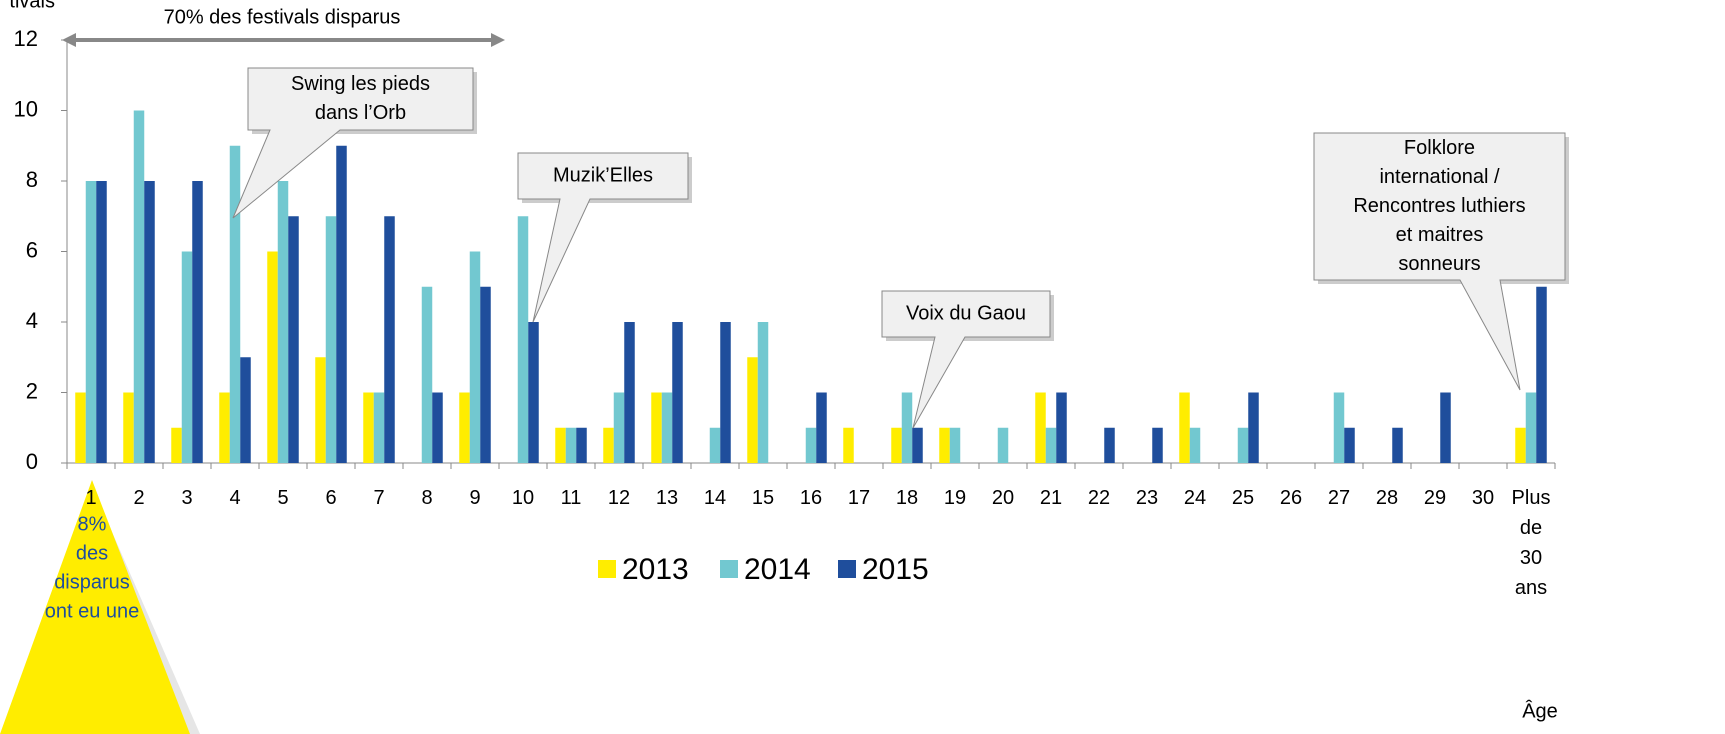 Image resolution: width=1725 pixels, height=734 pixels. I want to click on x-tick-label: 29, so click(1435, 498).